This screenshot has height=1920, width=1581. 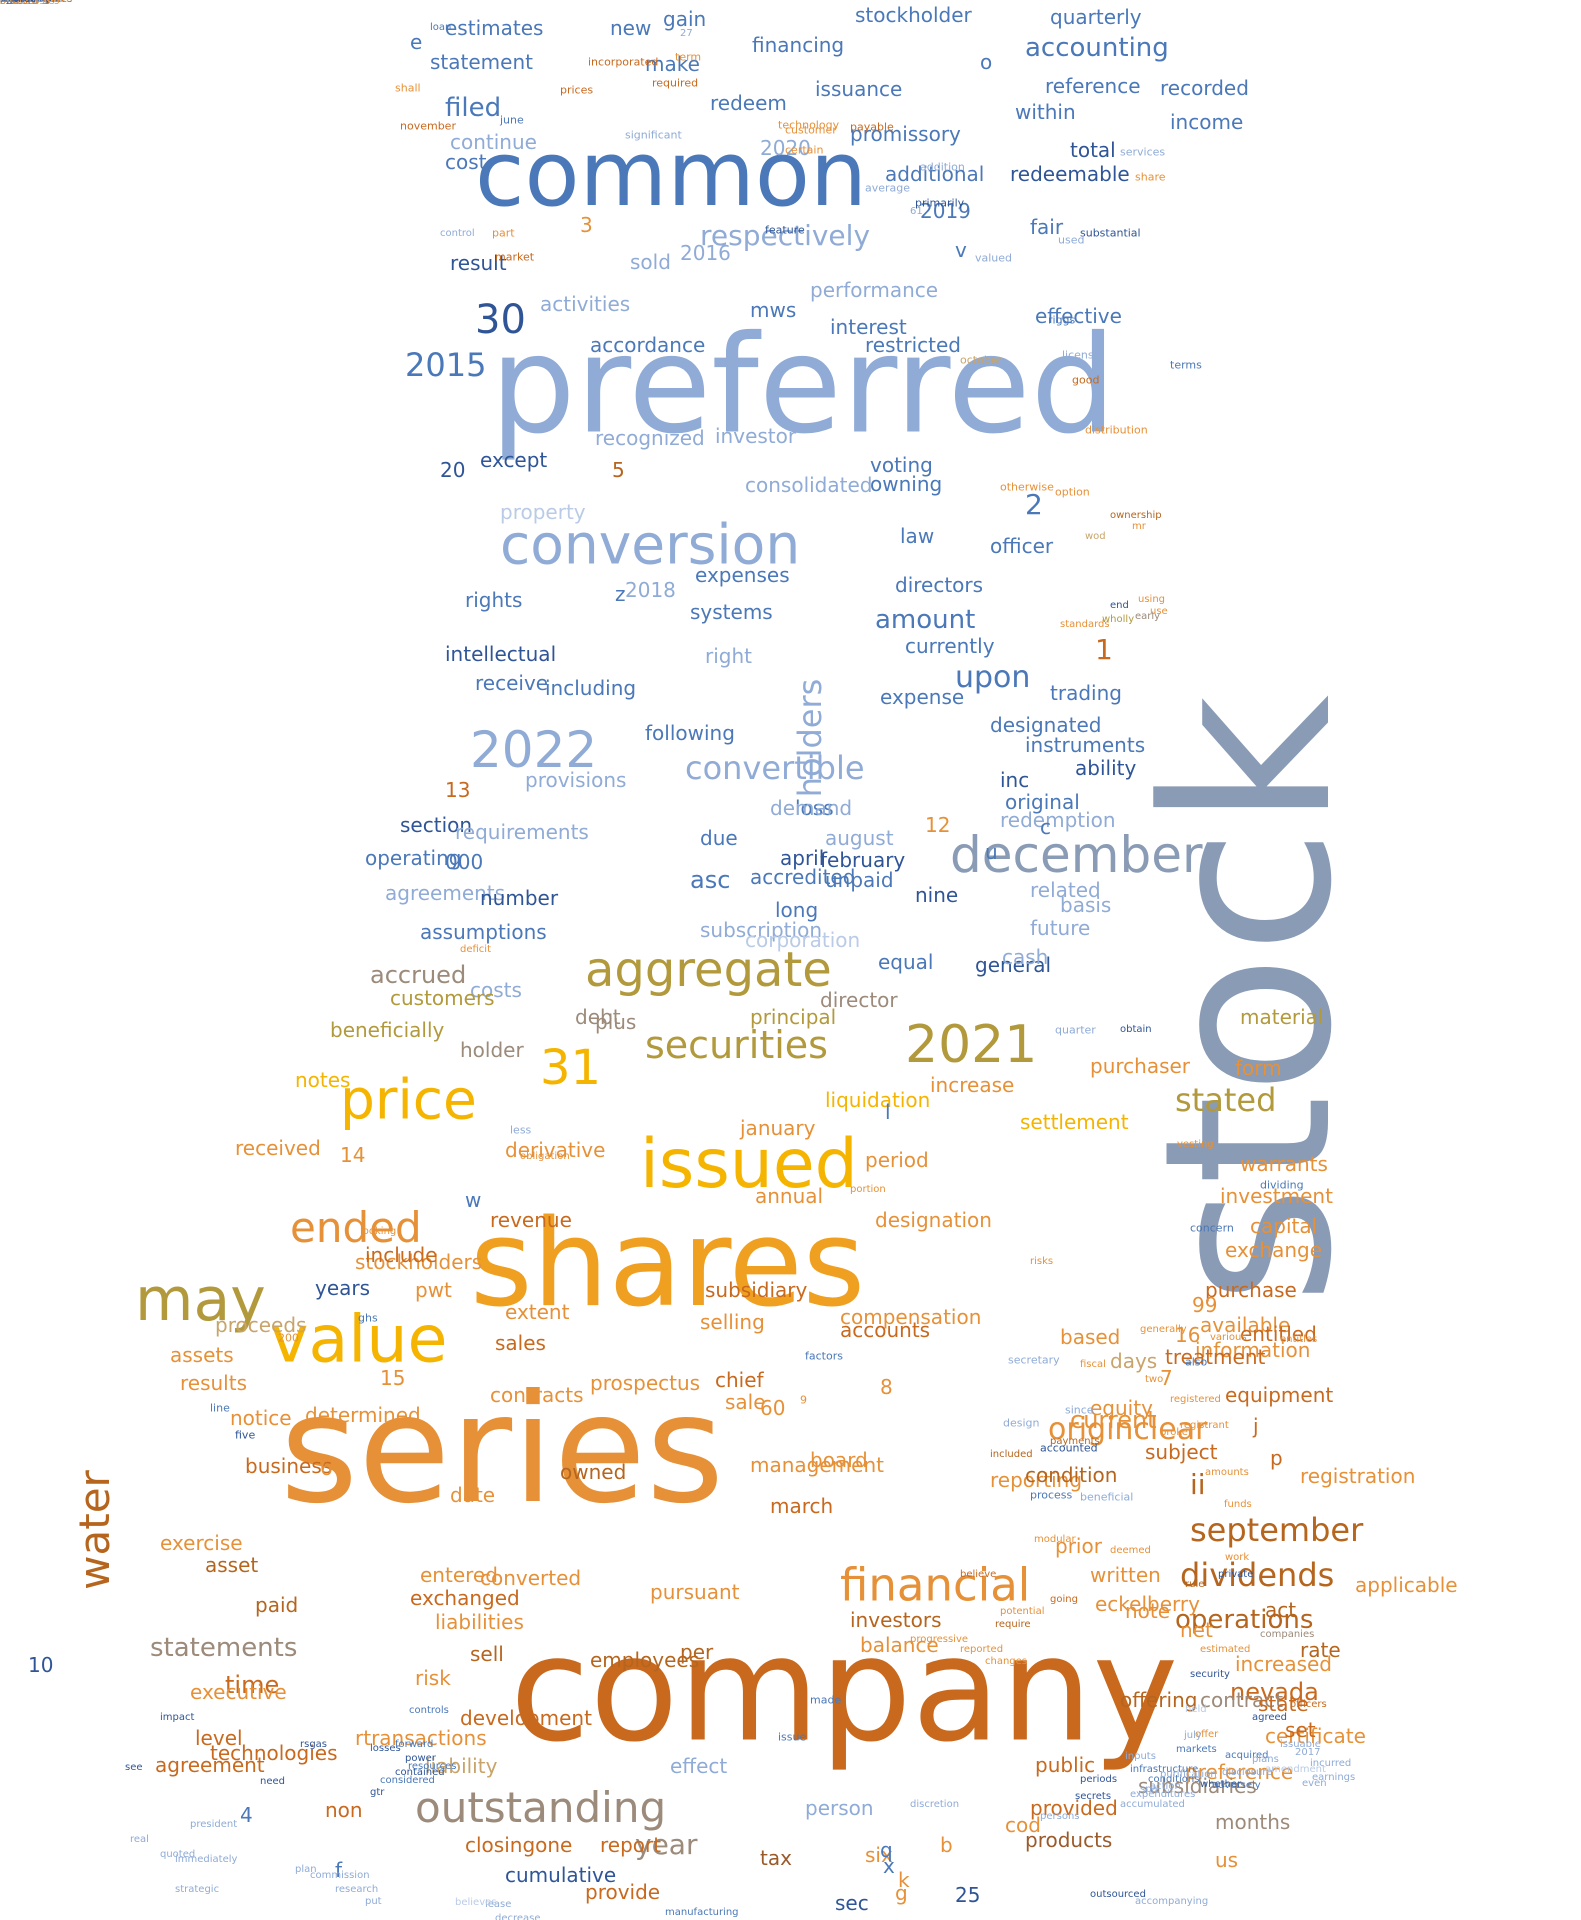 What do you see at coordinates (492, 1050) in the screenshot?
I see `cloud-word: holder` at bounding box center [492, 1050].